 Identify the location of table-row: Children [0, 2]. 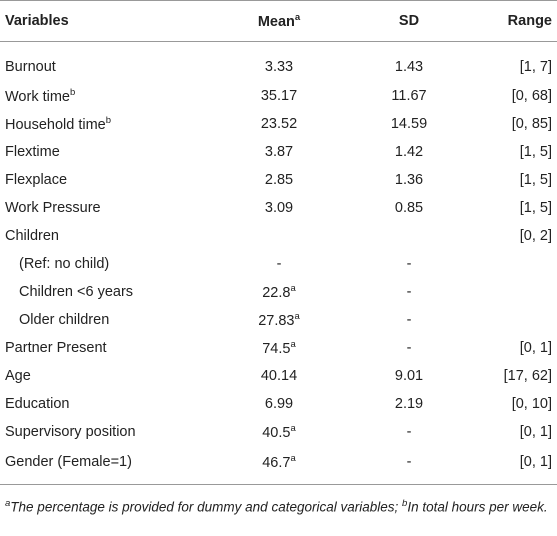
(278, 236).